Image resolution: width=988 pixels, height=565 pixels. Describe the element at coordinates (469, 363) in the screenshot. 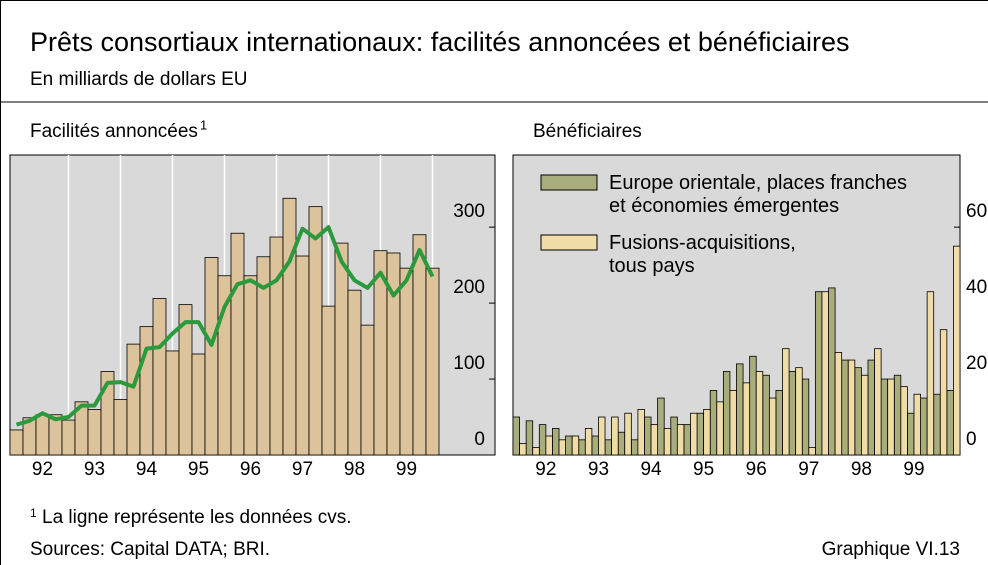

I see `y-tick-label: 100` at that location.